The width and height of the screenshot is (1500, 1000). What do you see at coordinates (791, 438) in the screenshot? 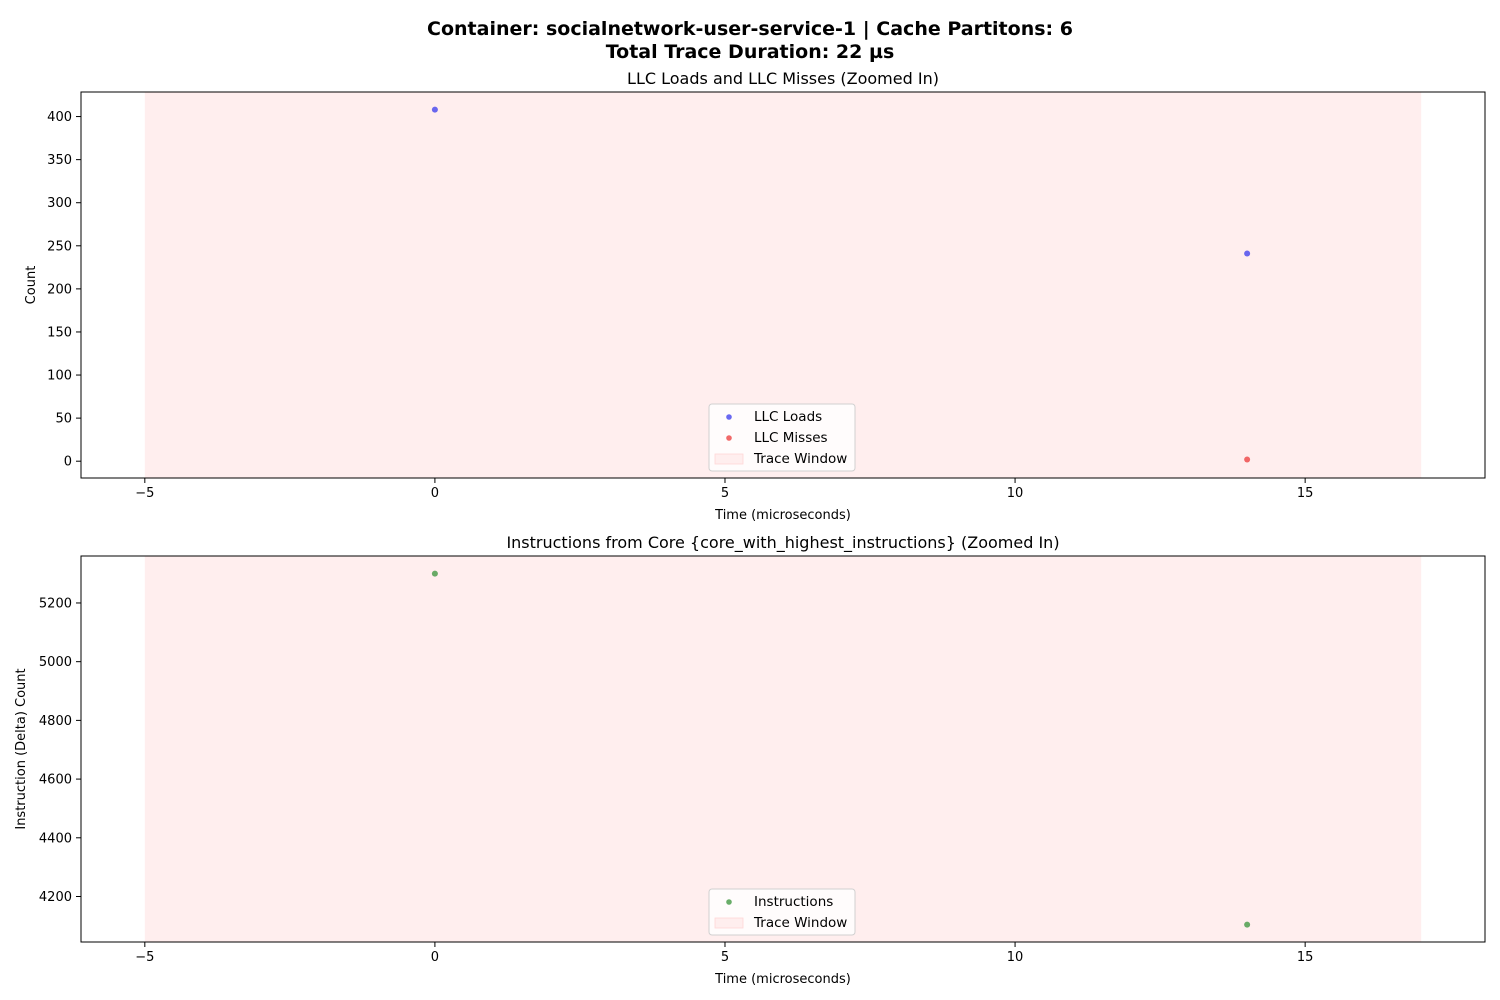
I see `legend-label: LLC Misses` at bounding box center [791, 438].